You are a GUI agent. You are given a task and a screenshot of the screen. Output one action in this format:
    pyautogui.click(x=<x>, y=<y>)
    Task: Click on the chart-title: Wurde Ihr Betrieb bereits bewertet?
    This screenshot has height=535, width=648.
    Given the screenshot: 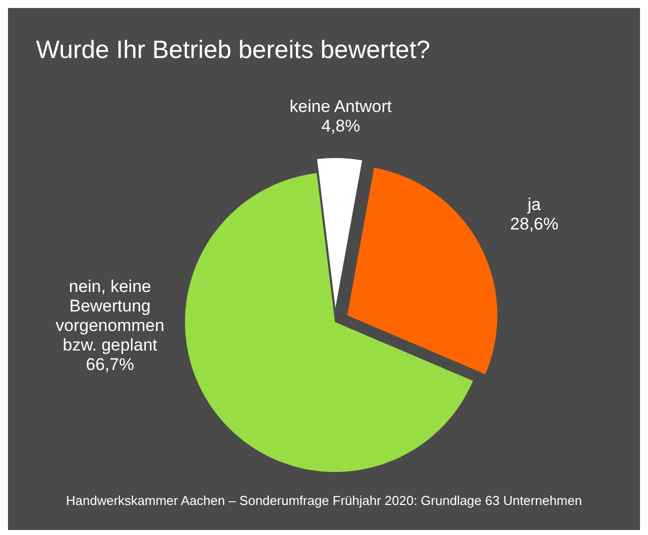 What is the action you would take?
    pyautogui.click(x=233, y=50)
    